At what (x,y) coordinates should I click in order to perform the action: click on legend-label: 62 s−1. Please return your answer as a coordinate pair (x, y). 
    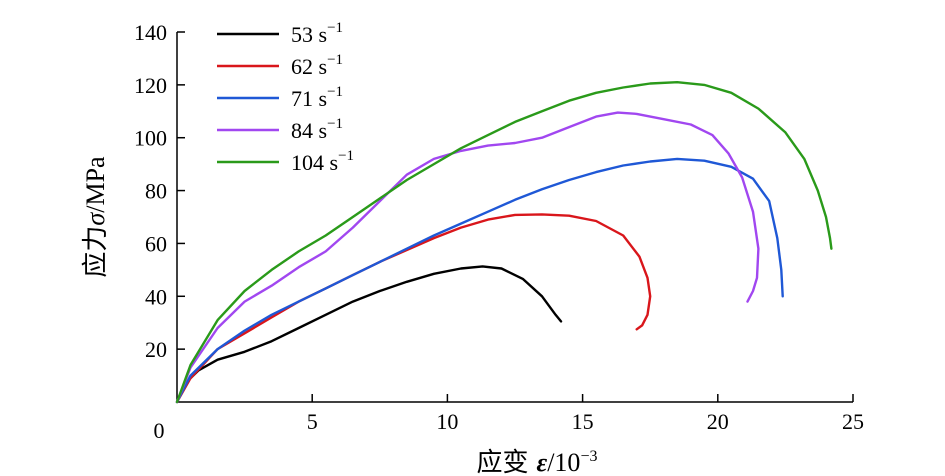
    Looking at the image, I should click on (317, 65).